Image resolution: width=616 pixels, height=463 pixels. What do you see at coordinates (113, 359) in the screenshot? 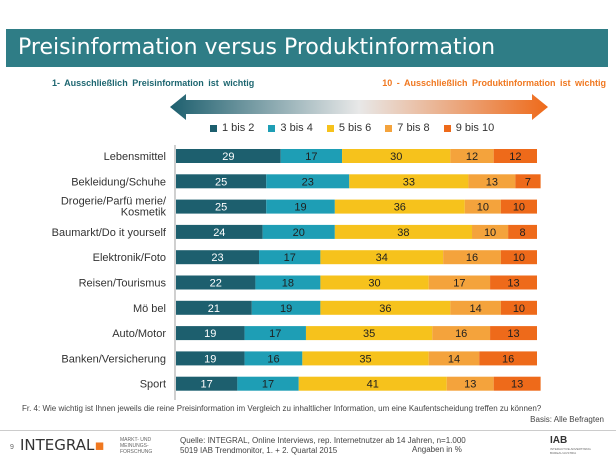
I see `category-label: Banken/Versicherung` at bounding box center [113, 359].